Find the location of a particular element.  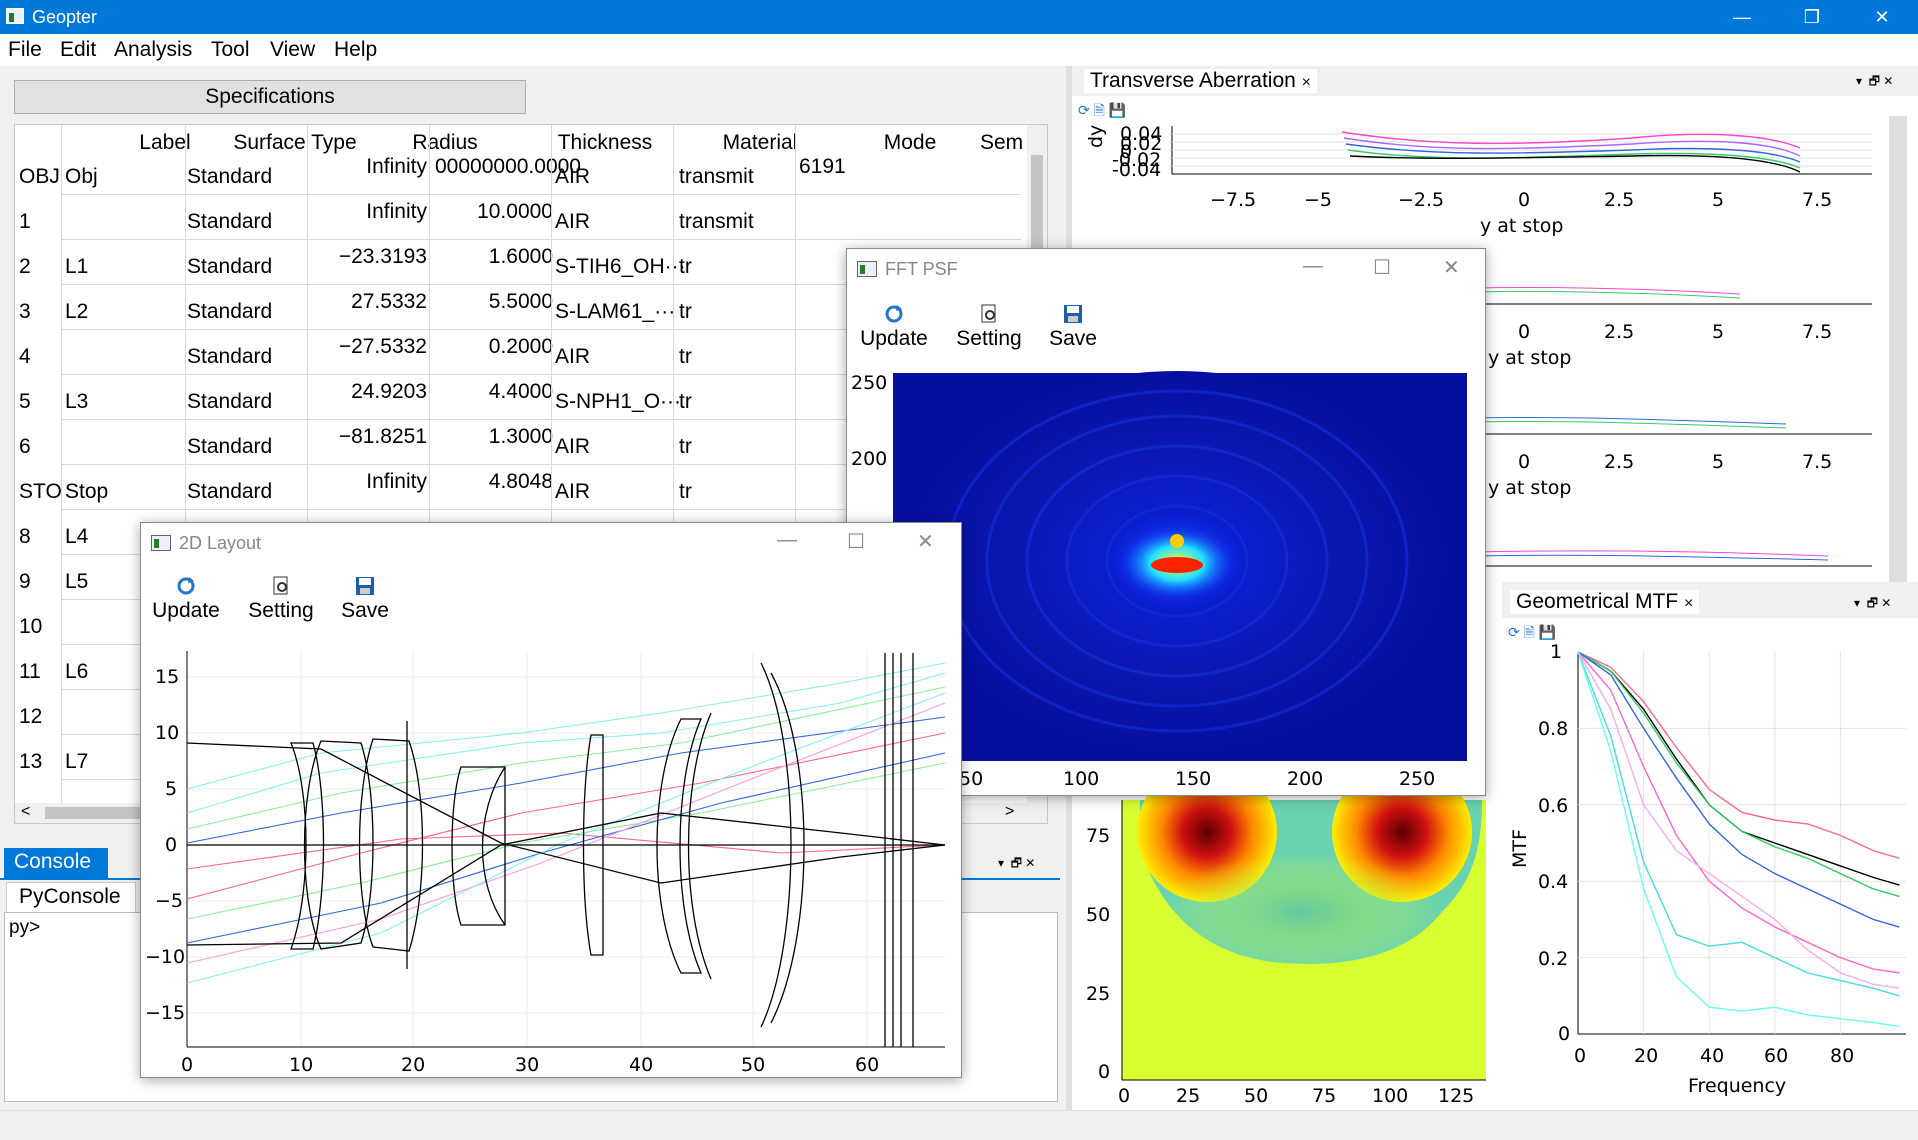

menu-tool: Tool is located at coordinates (230, 49).